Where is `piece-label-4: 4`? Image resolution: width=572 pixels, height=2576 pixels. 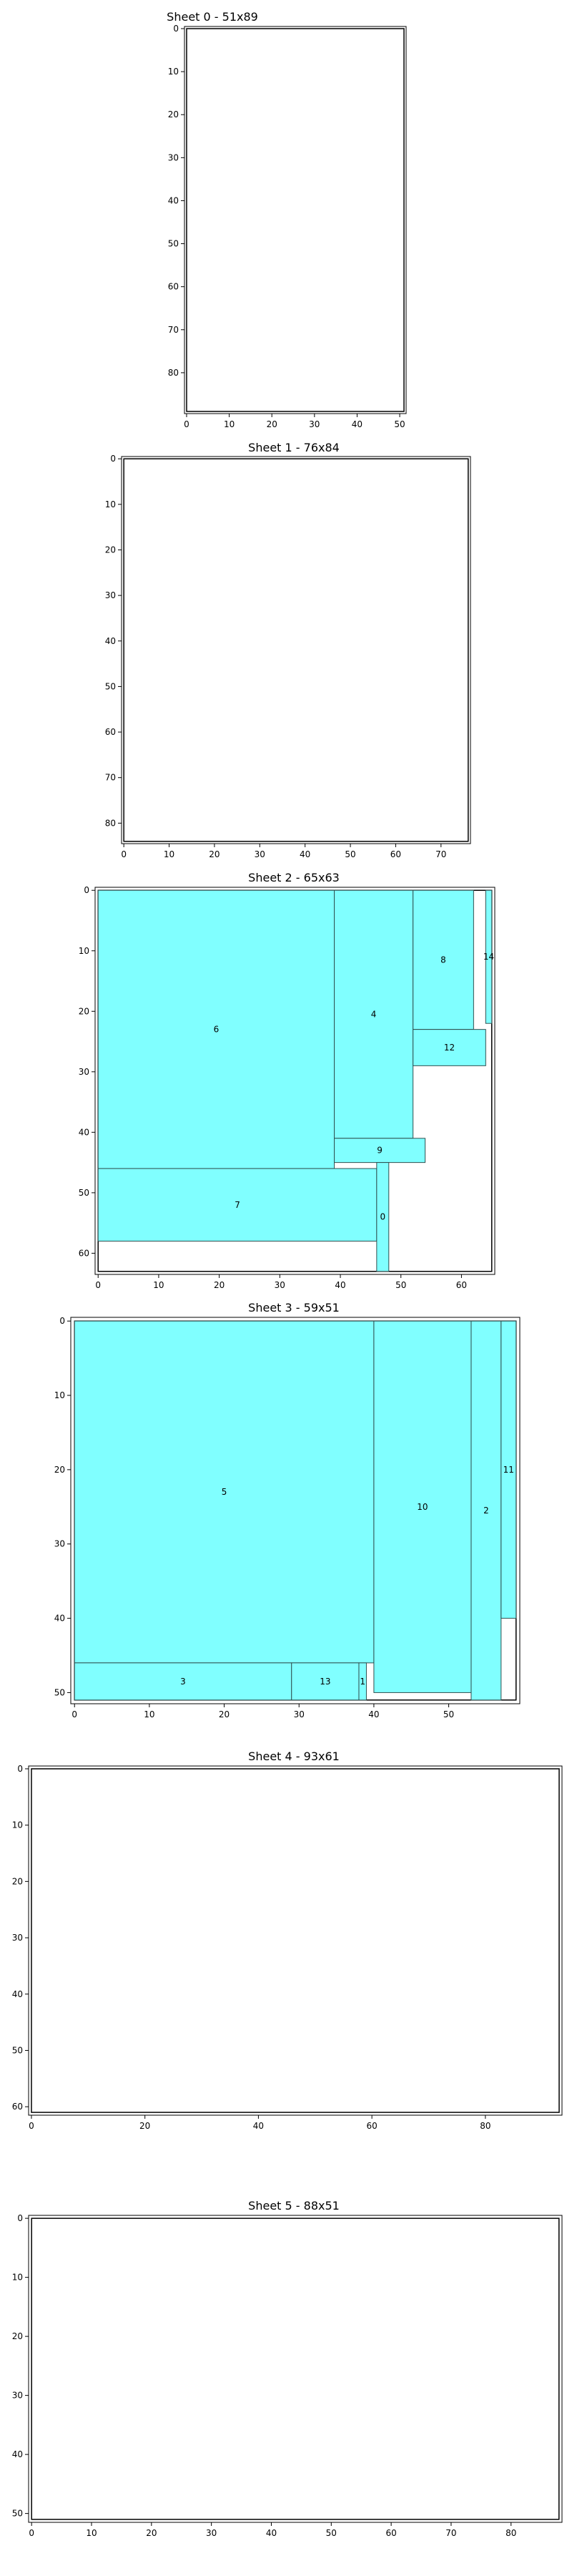
piece-label-4: 4 is located at coordinates (374, 1015).